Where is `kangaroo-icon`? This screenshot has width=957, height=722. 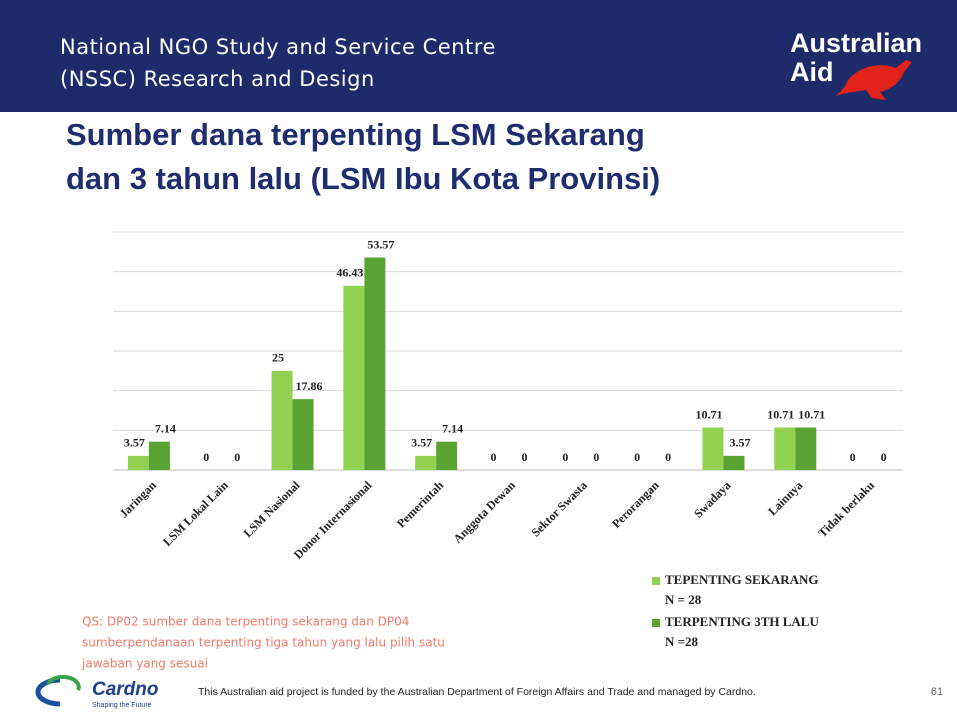 kangaroo-icon is located at coordinates (874, 80).